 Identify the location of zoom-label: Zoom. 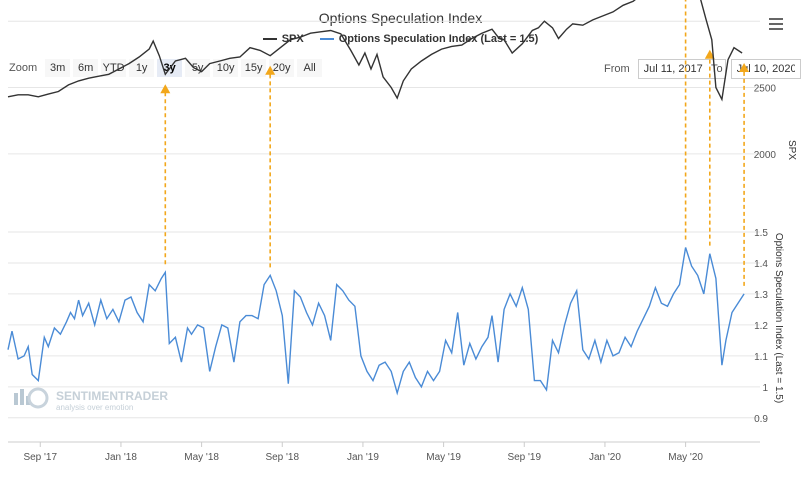
(23, 68).